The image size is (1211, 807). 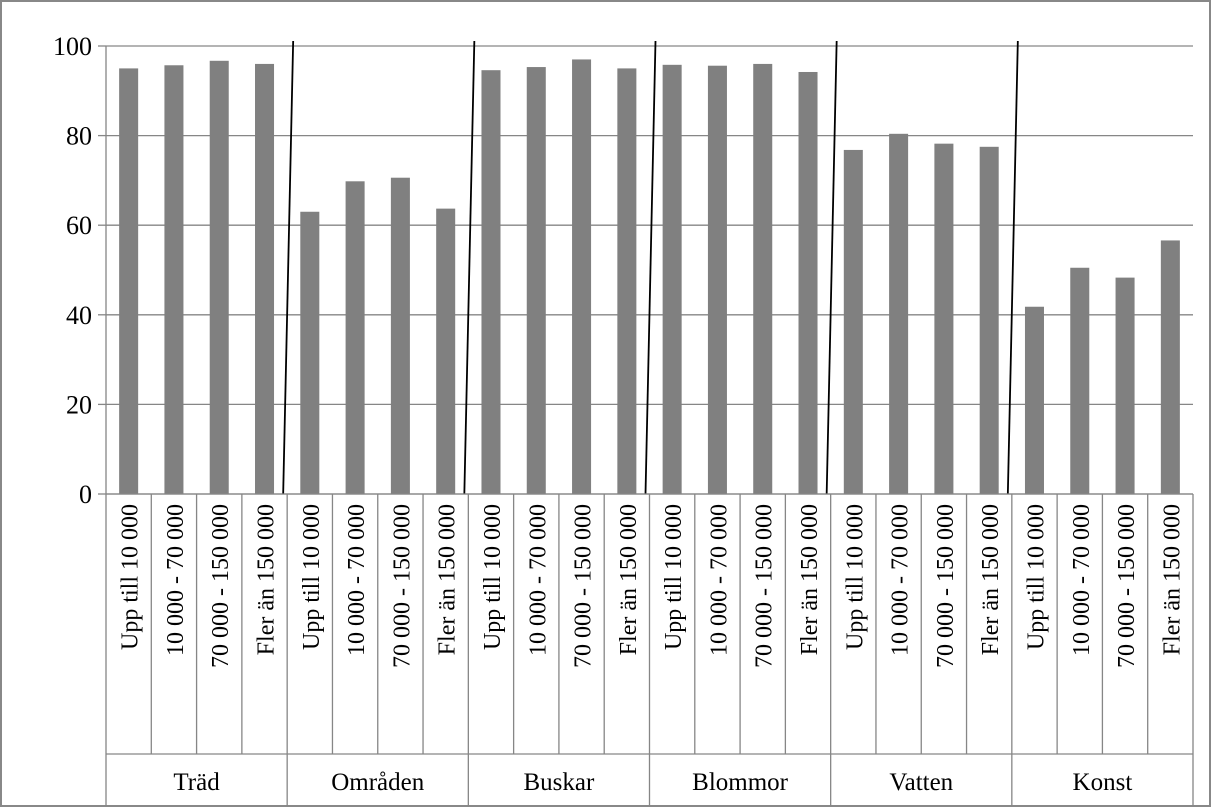 I want to click on y-tick-label: 0, so click(x=85, y=494).